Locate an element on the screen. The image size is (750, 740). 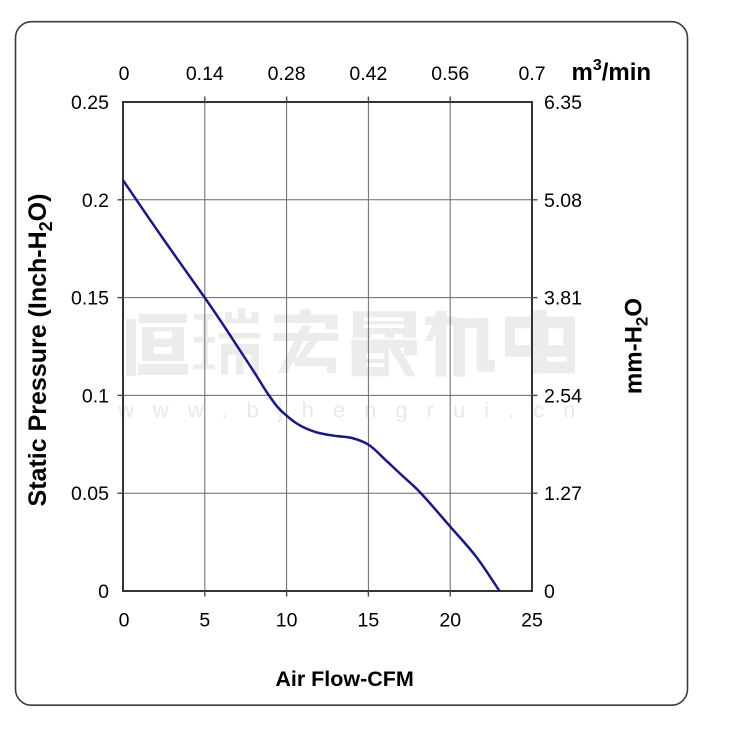
svg-text: 0.05 is located at coordinates (90, 494).